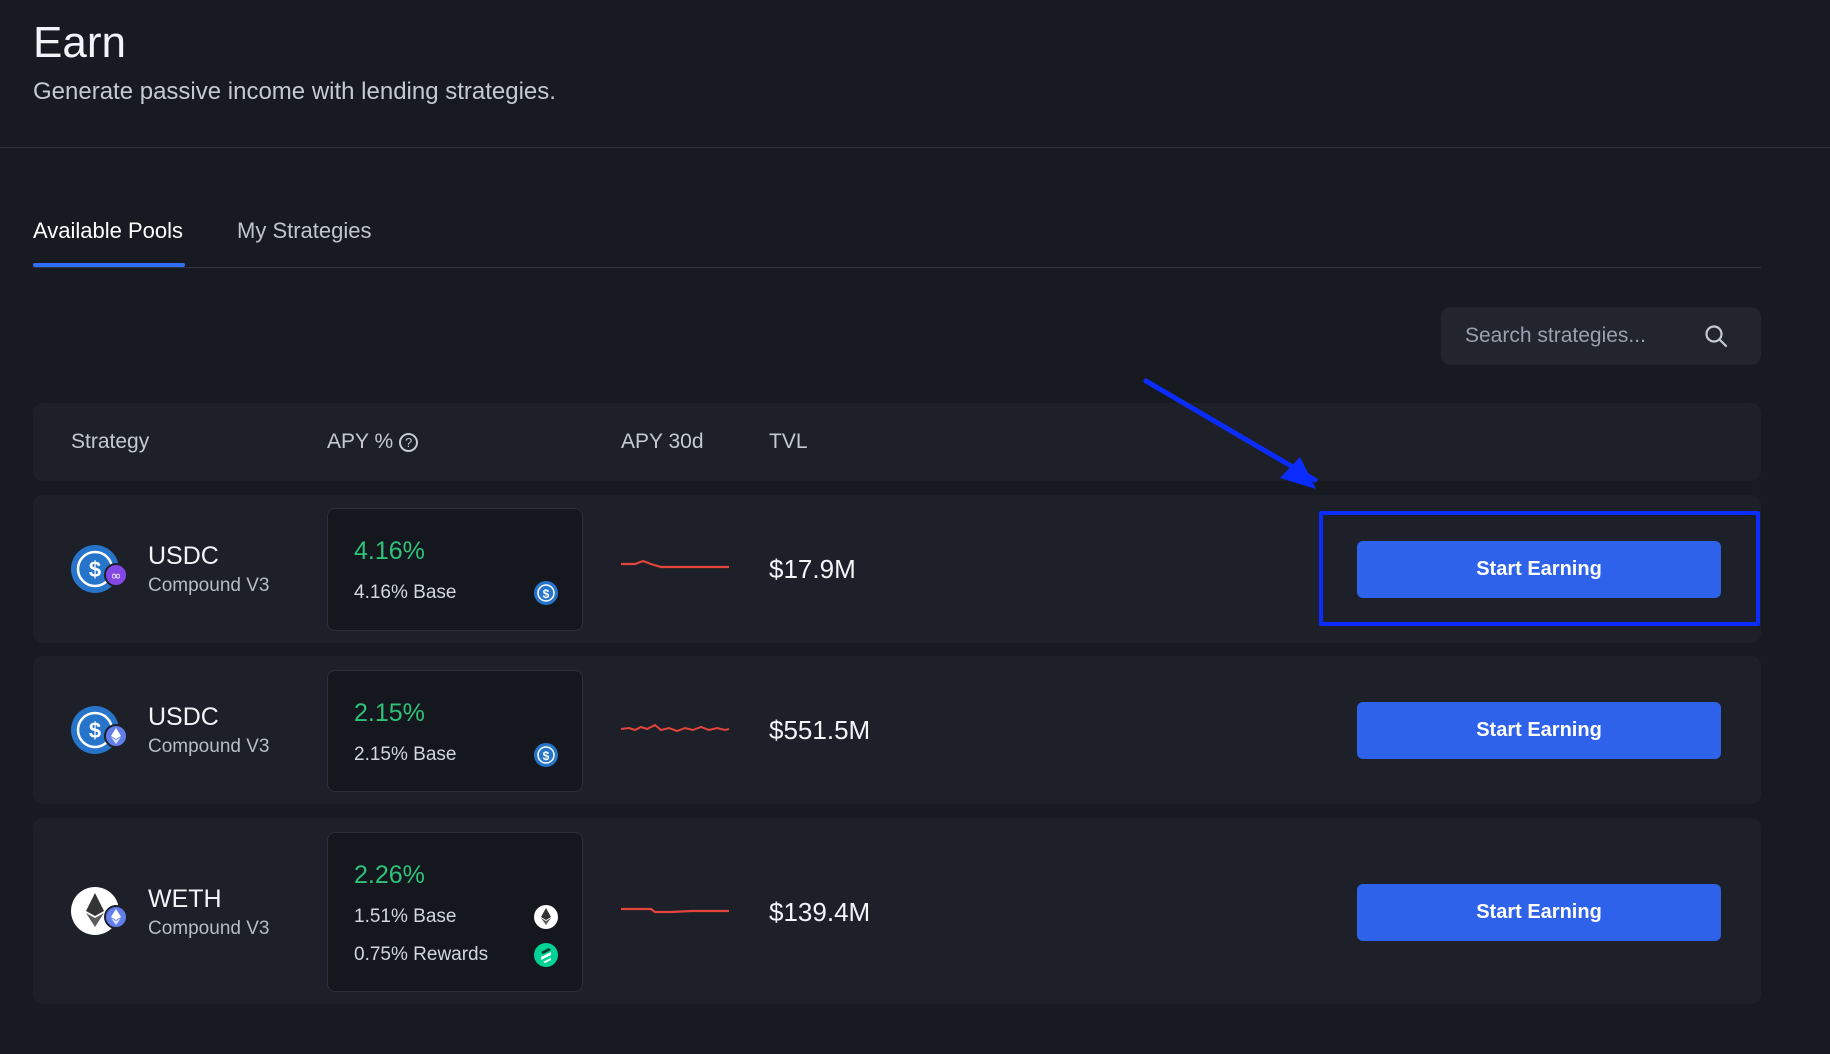 This screenshot has height=1054, width=1830. I want to click on comp-icon, so click(546, 955).